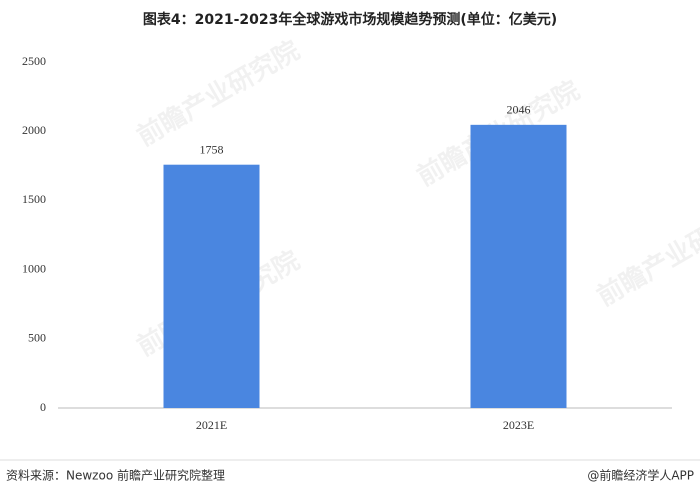 This screenshot has height=496, width=700. Describe the element at coordinates (211, 425) in the screenshot. I see `x-tick-label: 2021E` at that location.